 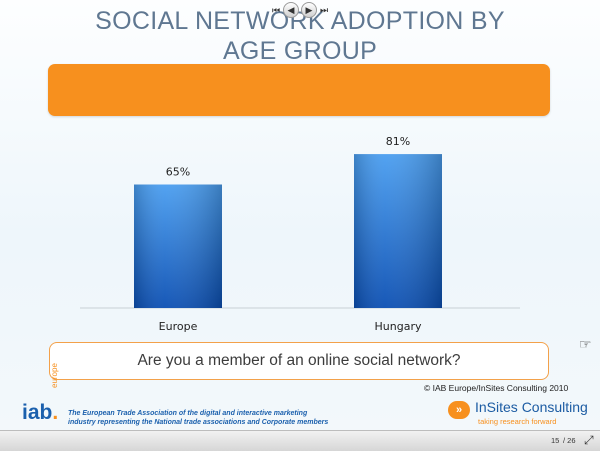 What do you see at coordinates (398, 326) in the screenshot?
I see `x-tick-label-hungary: Hungary` at bounding box center [398, 326].